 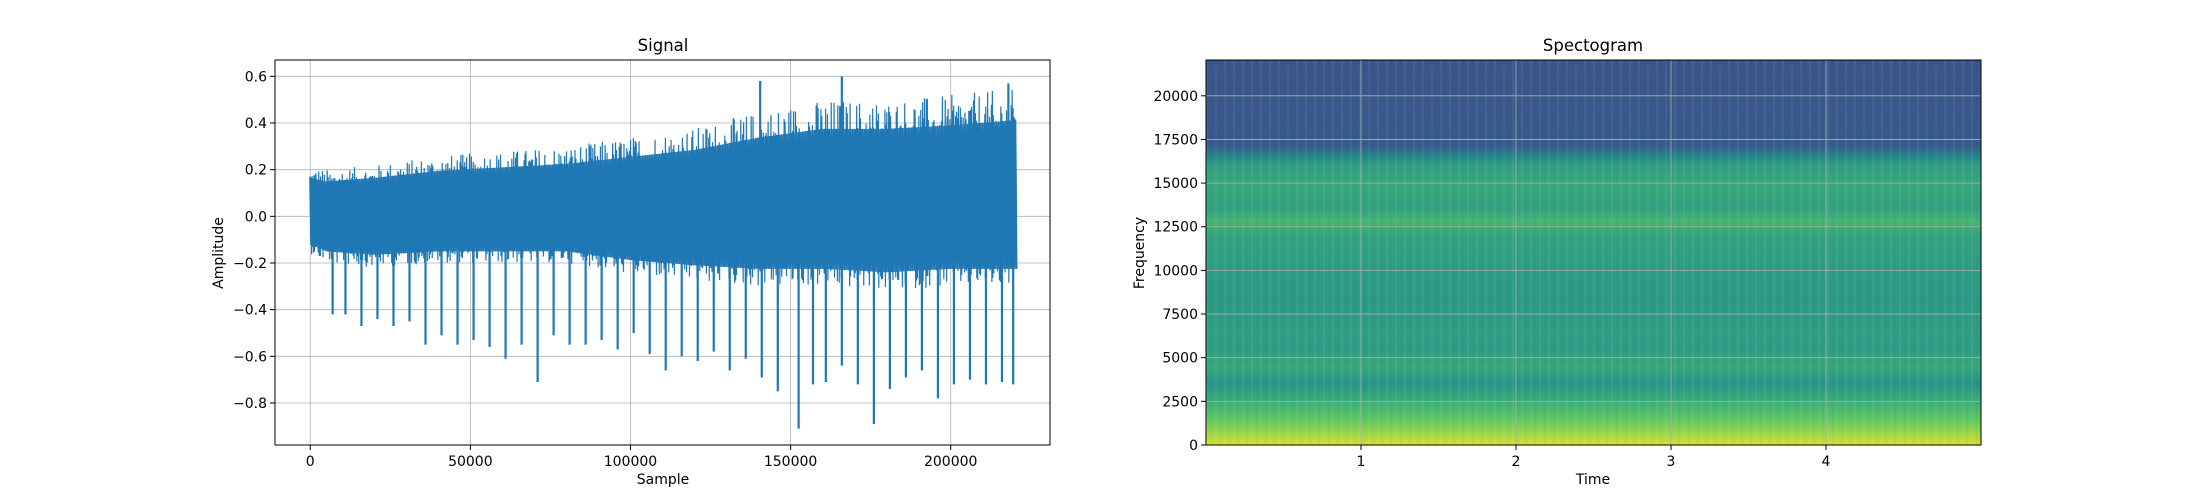 What do you see at coordinates (1180, 359) in the screenshot?
I see `spectrogram-y-tick-label: 5000` at bounding box center [1180, 359].